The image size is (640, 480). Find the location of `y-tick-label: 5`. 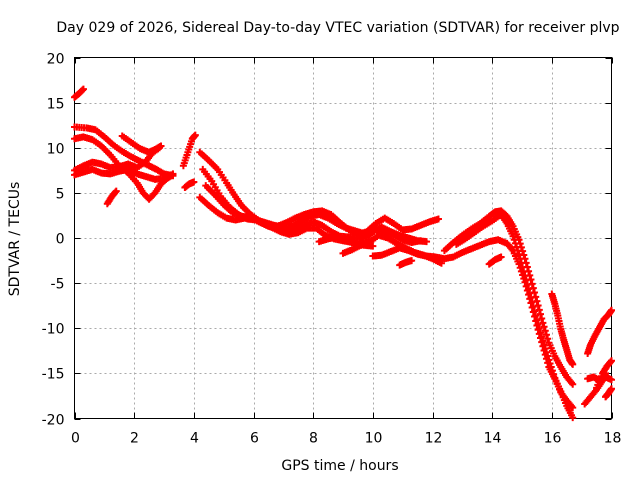

y-tick-label: 5 is located at coordinates (60, 195).